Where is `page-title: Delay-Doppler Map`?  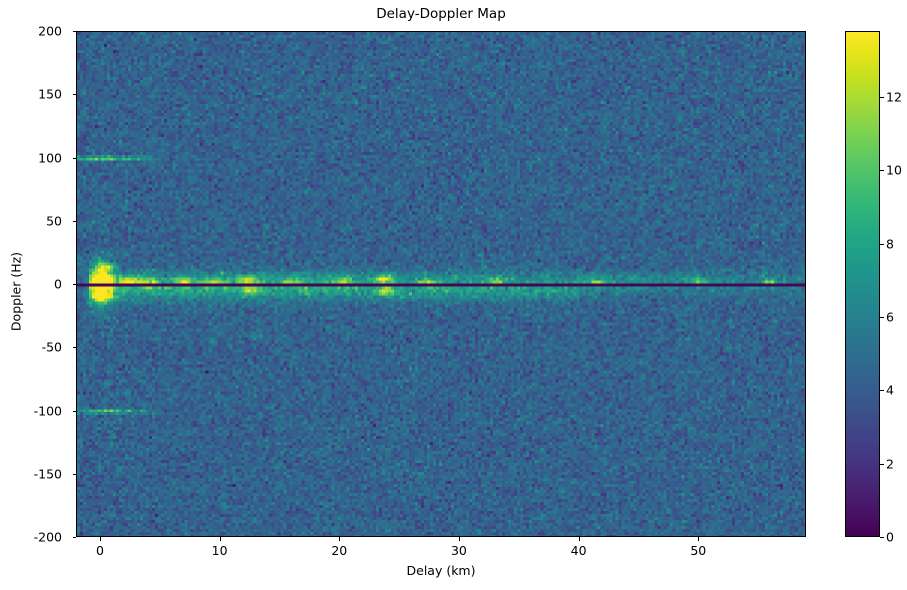
page-title: Delay-Doppler Map is located at coordinates (441, 14).